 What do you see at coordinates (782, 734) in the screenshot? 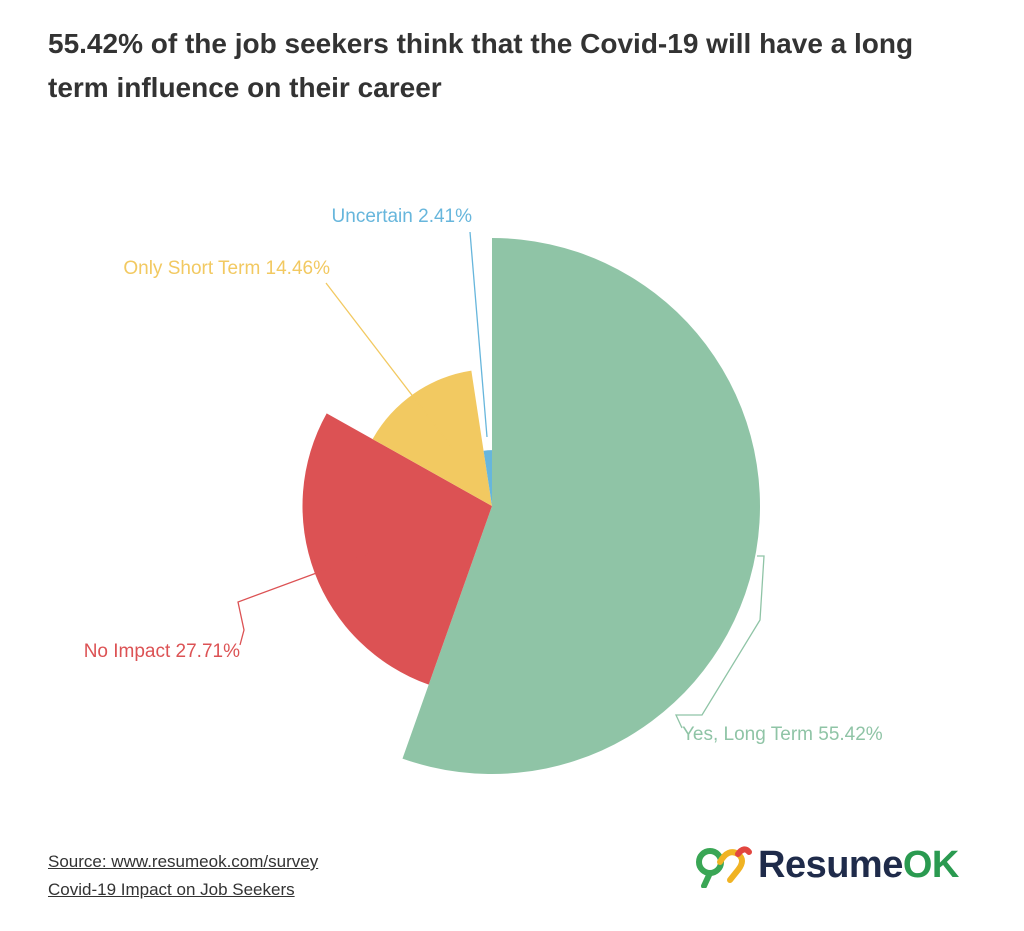
I see `slice-label-1: Yes, Long Term 55.42%` at bounding box center [782, 734].